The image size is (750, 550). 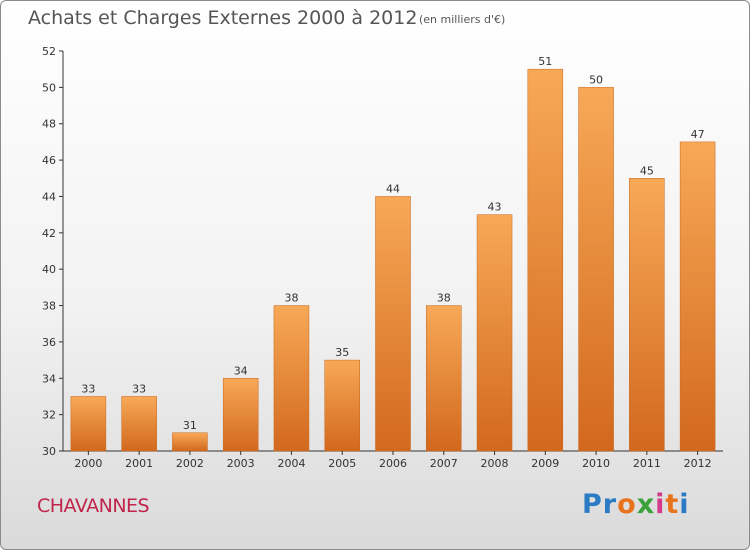 I want to click on x-tick-label-2002: 2002, so click(x=190, y=463).